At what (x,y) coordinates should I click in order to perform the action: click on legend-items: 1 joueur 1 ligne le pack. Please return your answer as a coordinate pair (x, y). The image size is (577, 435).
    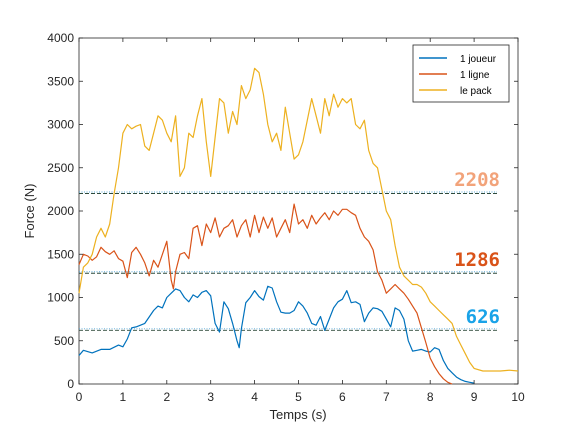
    Looking at the image, I should click on (458, 75).